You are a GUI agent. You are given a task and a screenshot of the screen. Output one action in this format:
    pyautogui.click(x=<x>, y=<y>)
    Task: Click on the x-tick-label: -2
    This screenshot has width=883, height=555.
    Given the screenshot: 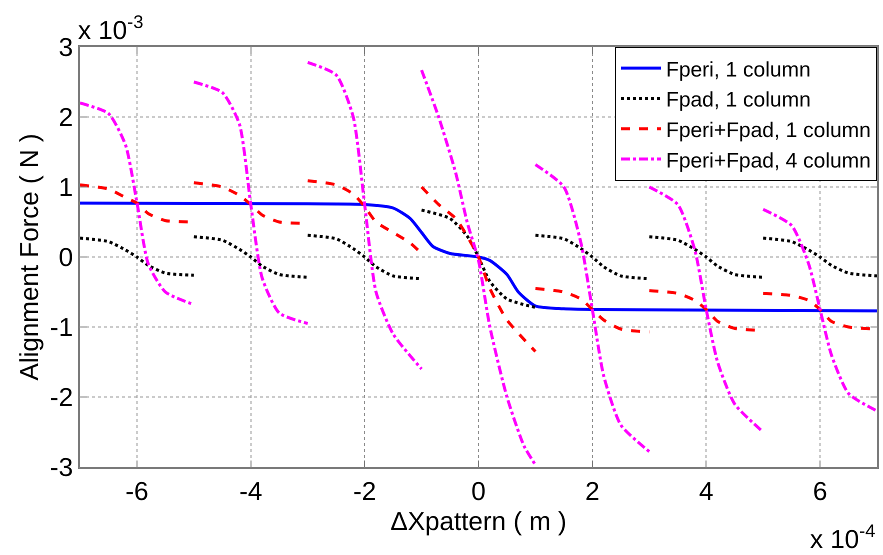 What is the action you would take?
    pyautogui.click(x=364, y=491)
    